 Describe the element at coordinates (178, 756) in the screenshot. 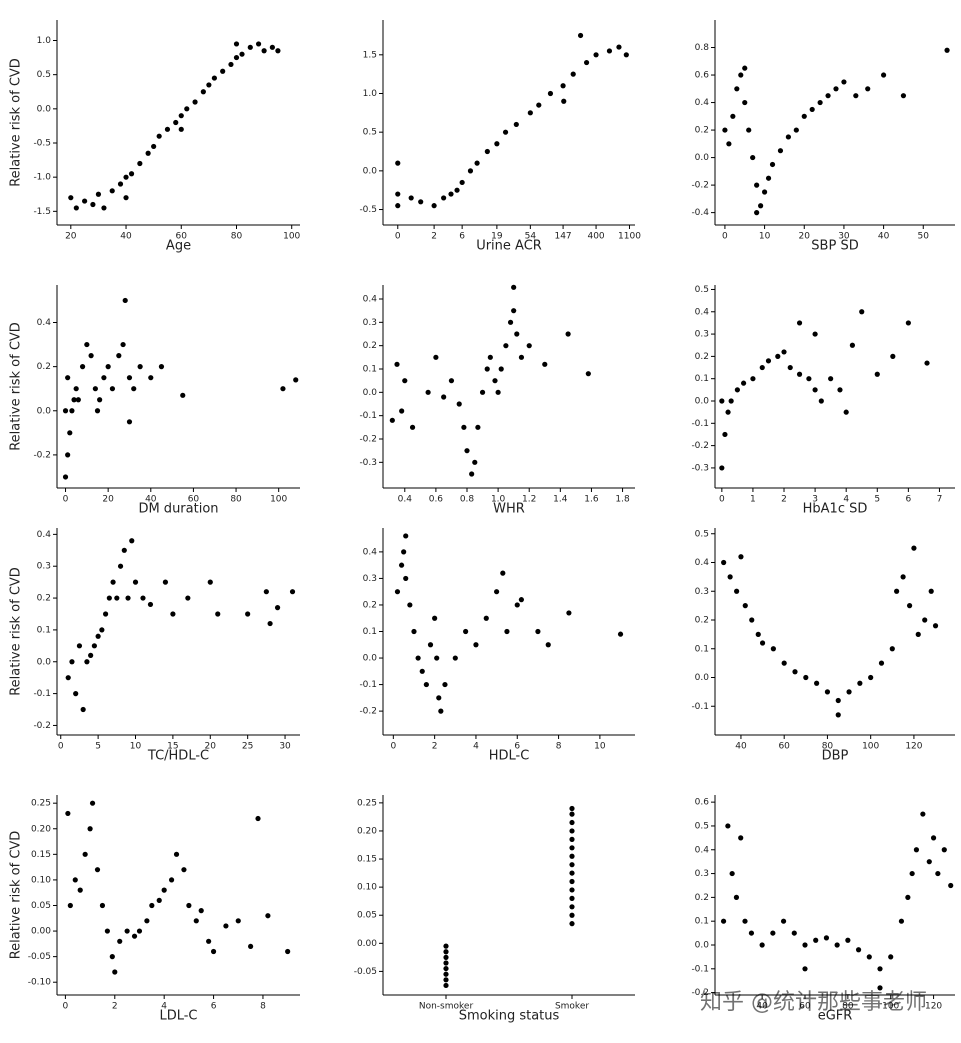

I see `x-axis-label: TC/HDL-C` at that location.